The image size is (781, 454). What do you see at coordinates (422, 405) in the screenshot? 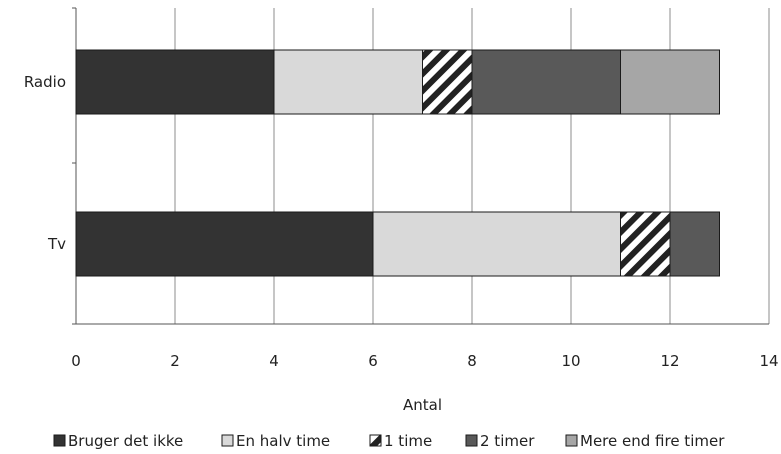
I see `x-axis-title: Antal` at bounding box center [422, 405].